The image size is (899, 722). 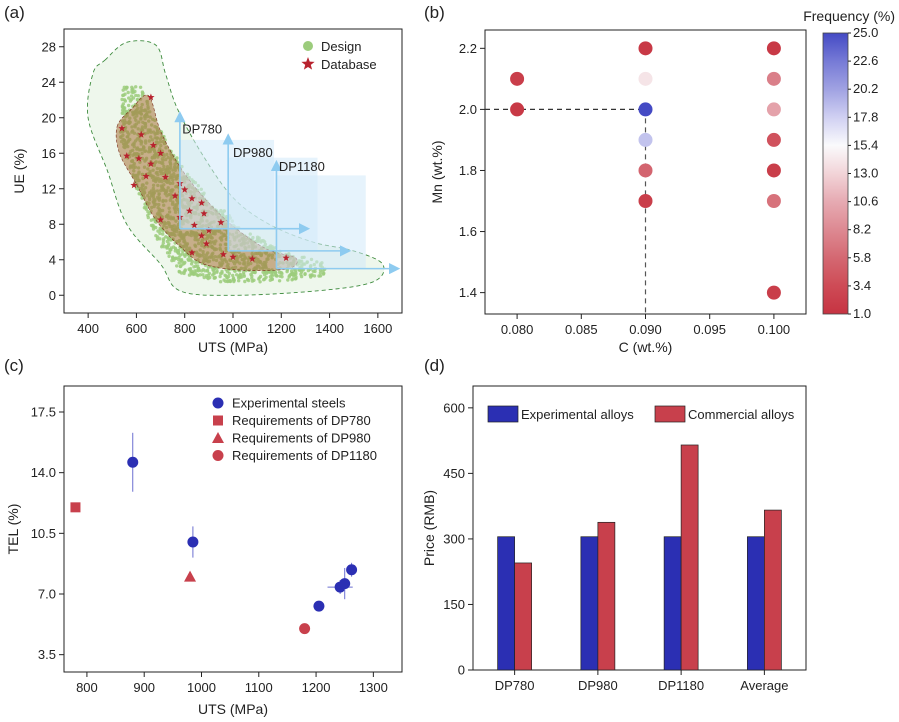 I want to click on b-x-tick-label: 0.090, so click(x=645, y=329).